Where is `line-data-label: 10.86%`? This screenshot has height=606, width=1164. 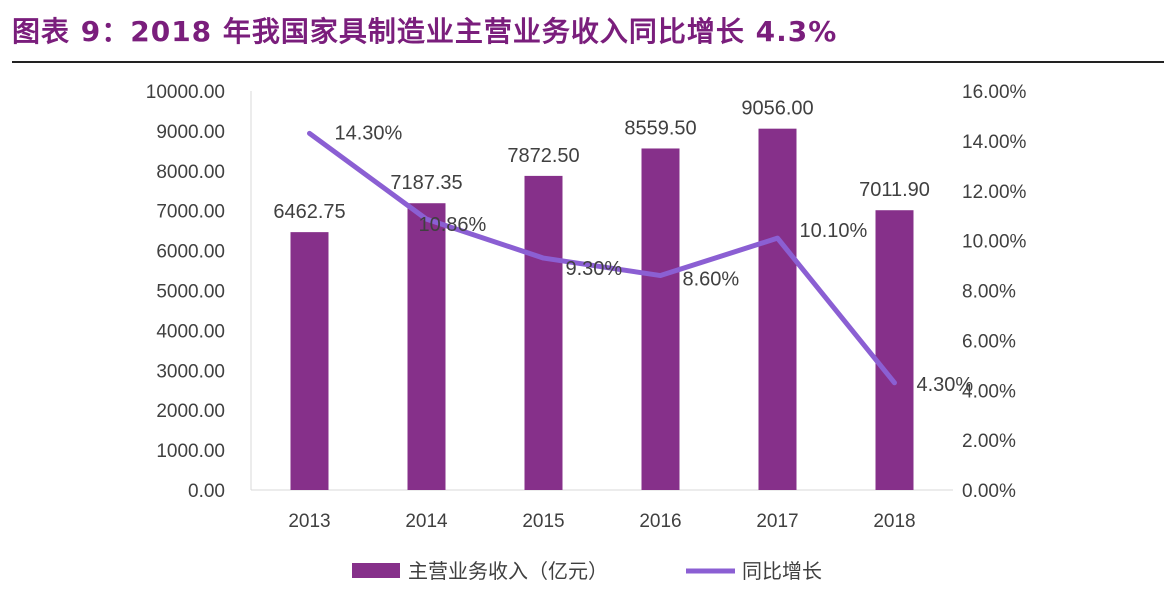
line-data-label: 10.86% is located at coordinates (453, 225).